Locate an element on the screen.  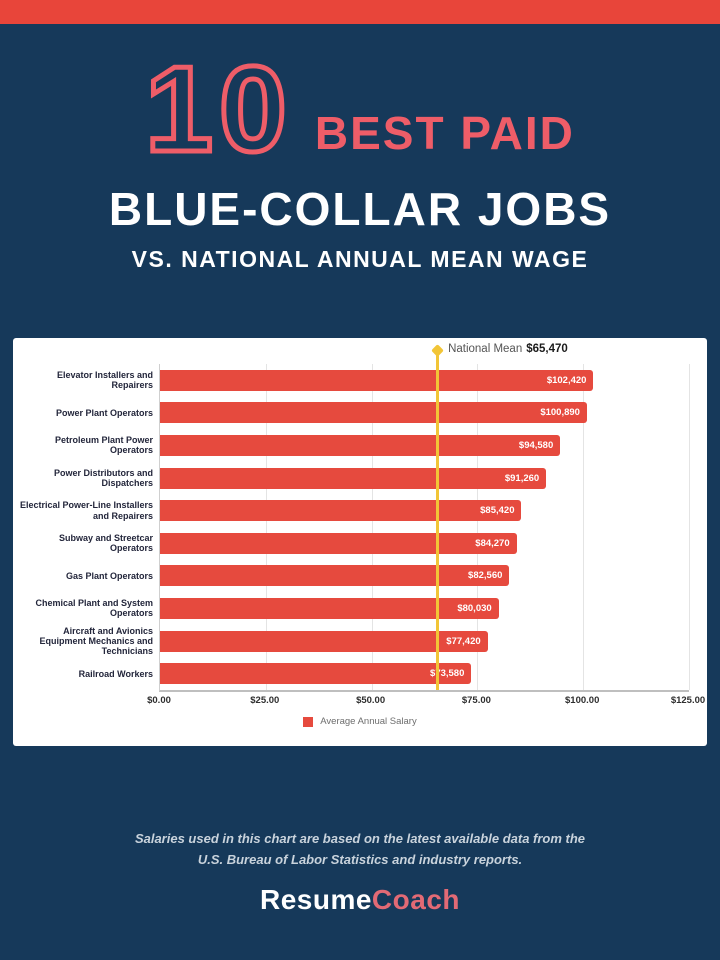
national-mean-value: $65,470 is located at coordinates (547, 349).